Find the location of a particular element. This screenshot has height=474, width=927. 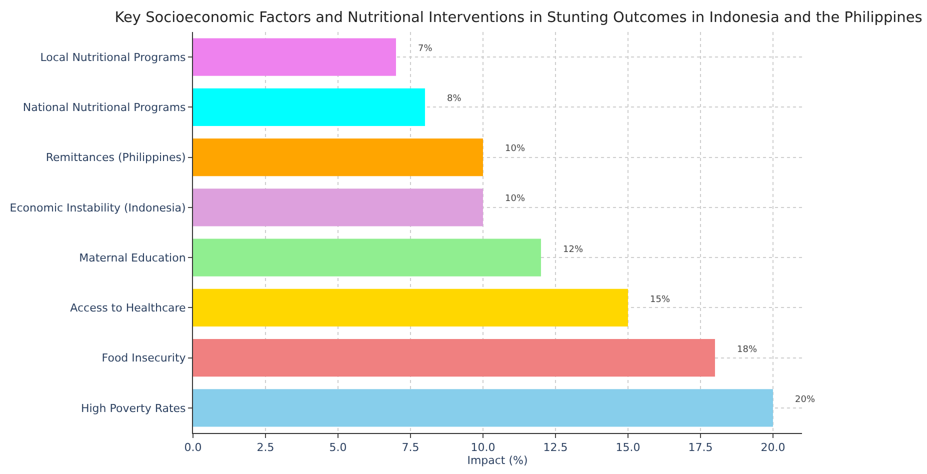

x-tick-label: 2.5 is located at coordinates (265, 447).